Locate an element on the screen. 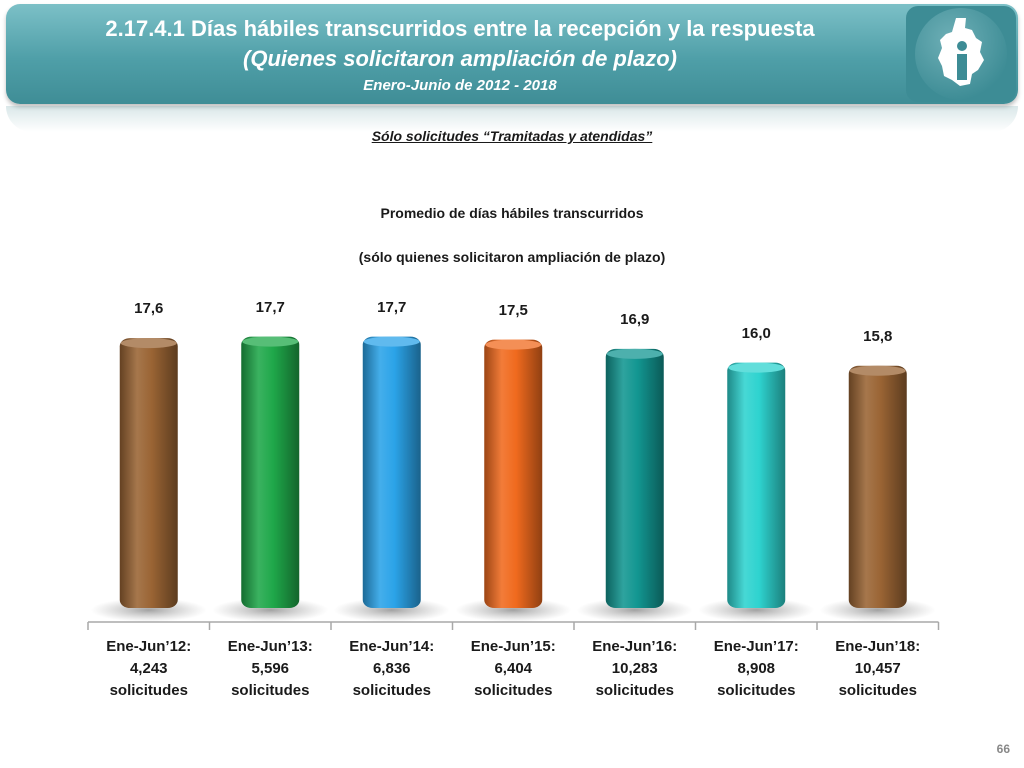 The width and height of the screenshot is (1024, 768). category-label-2: Ene-Jun’14: 6,836 solicitudes is located at coordinates (392, 669).